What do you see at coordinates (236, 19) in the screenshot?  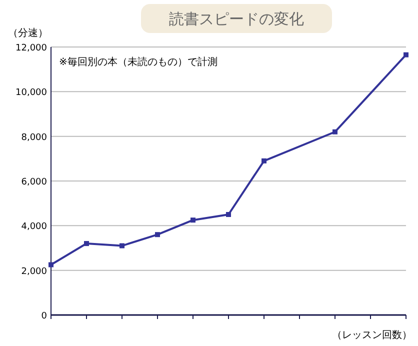 I see `chart-title: 読書スピードの変化` at bounding box center [236, 19].